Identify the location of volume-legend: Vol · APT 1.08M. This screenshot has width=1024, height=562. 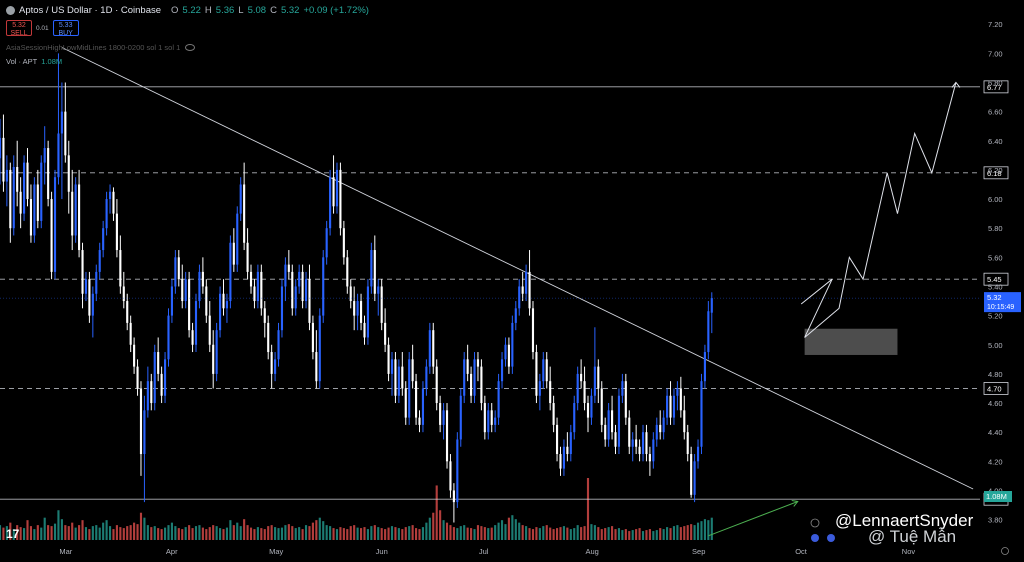
(34, 61).